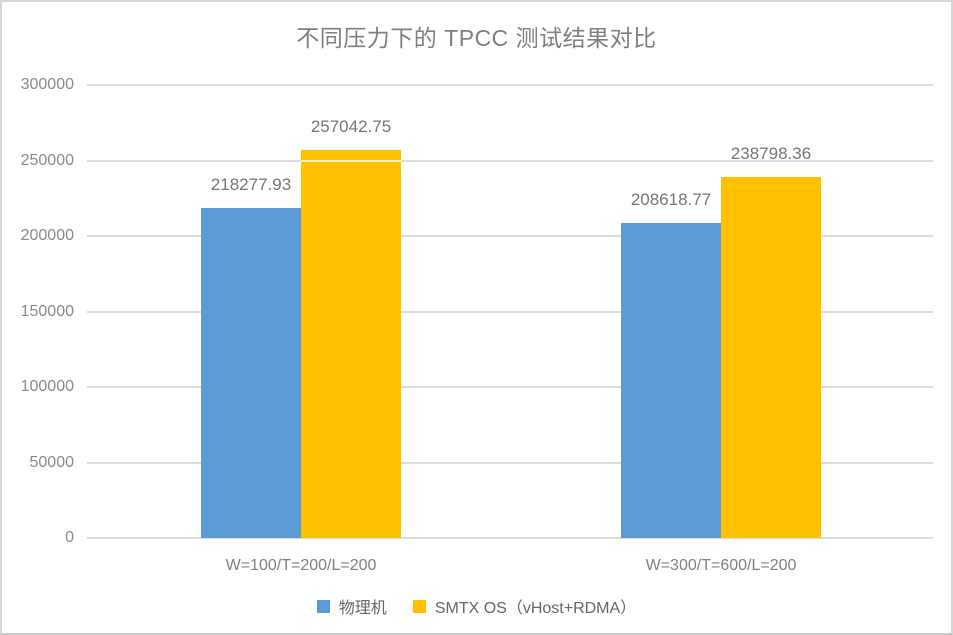 This screenshot has height=635, width=953. I want to click on y-axis-tick-label: 200000, so click(47, 235).